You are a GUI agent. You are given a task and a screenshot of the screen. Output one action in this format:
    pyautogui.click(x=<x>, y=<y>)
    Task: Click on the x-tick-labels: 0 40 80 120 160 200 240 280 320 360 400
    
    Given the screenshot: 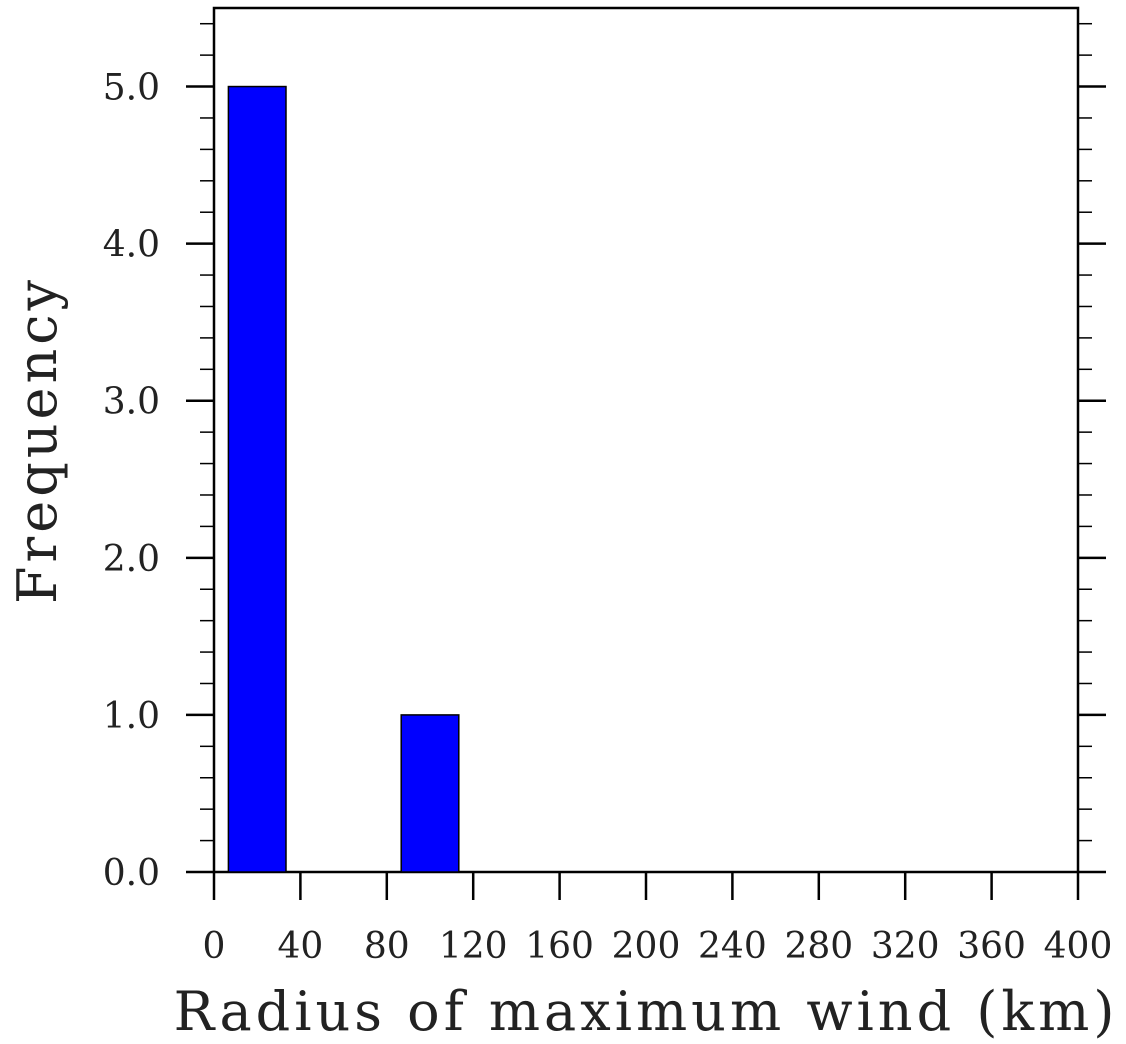 What is the action you would take?
    pyautogui.click(x=658, y=946)
    